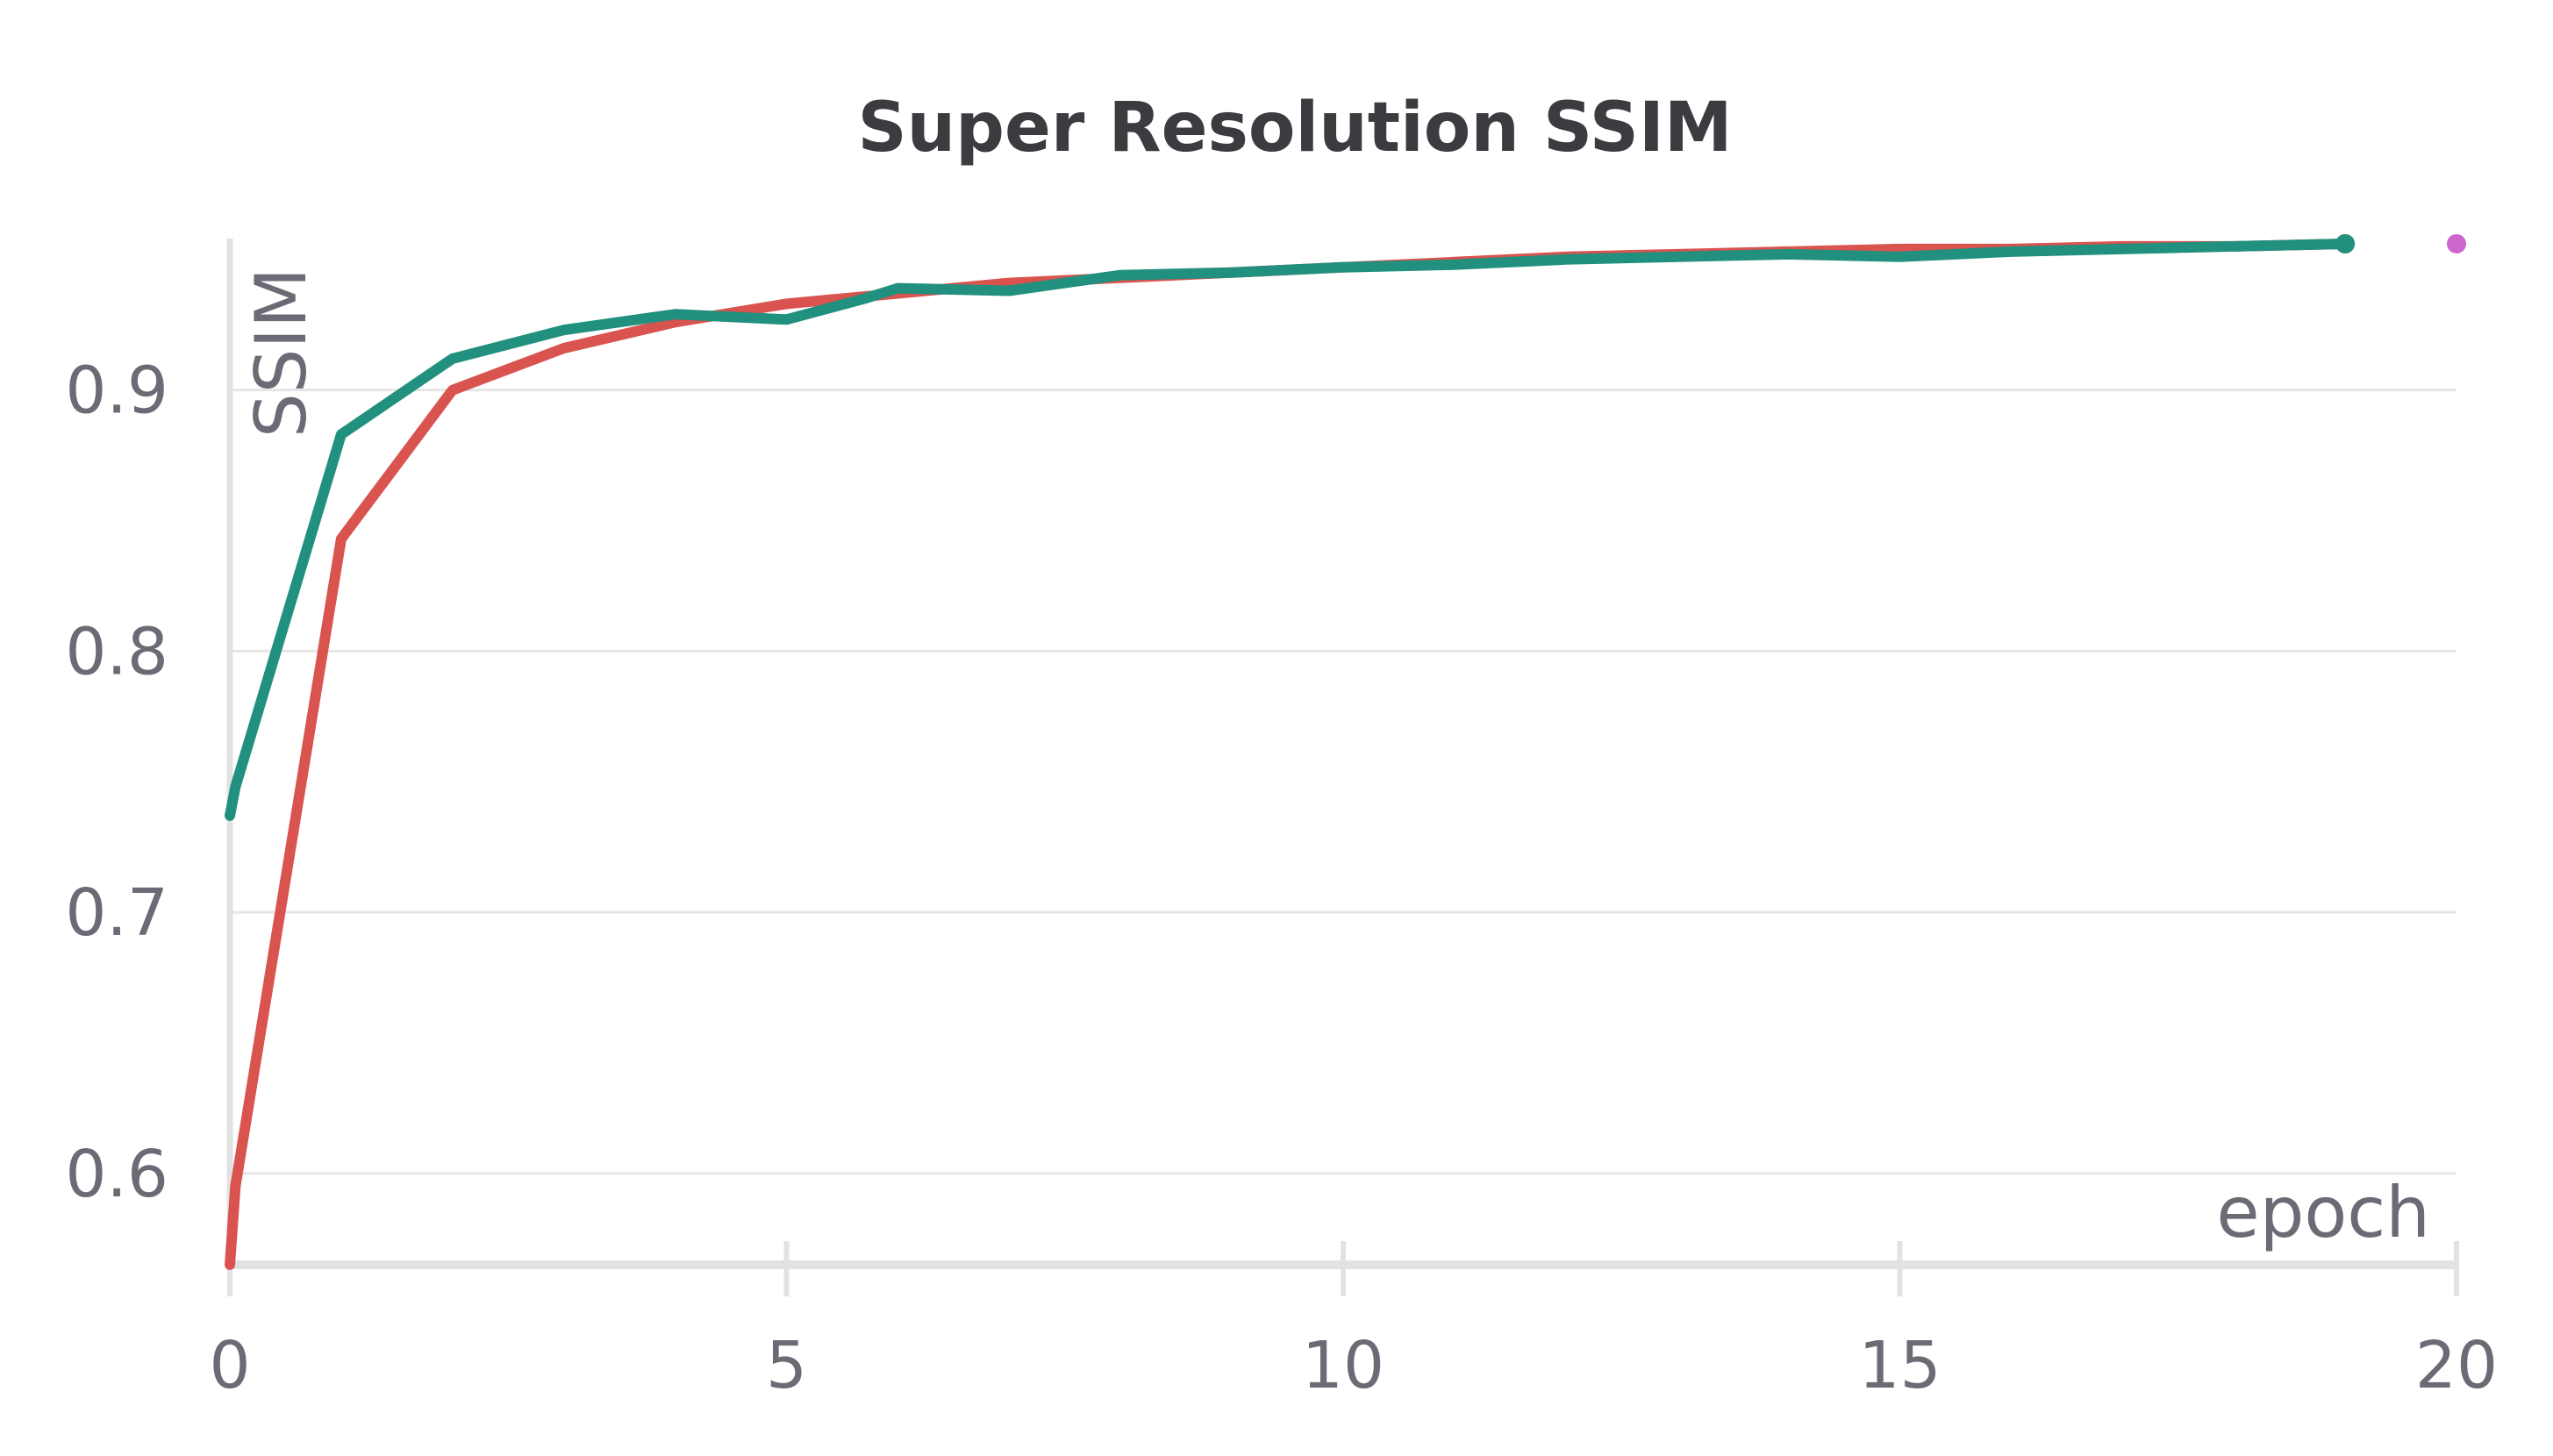 The image size is (2553, 1456). What do you see at coordinates (1899, 1365) in the screenshot?
I see `x-tick-label: 15` at bounding box center [1899, 1365].